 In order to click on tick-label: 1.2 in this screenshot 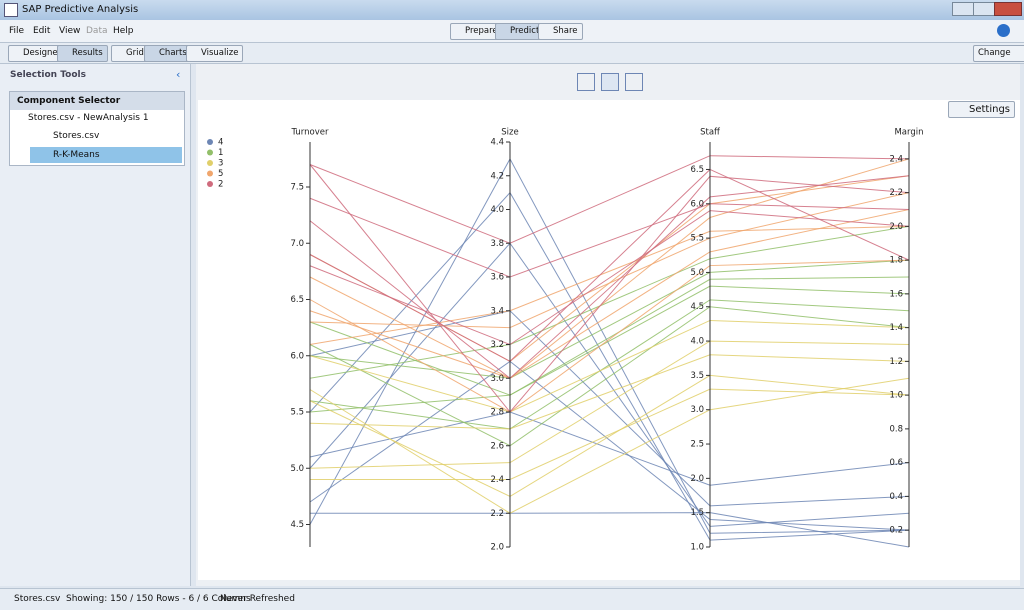, I will do `click(896, 362)`.